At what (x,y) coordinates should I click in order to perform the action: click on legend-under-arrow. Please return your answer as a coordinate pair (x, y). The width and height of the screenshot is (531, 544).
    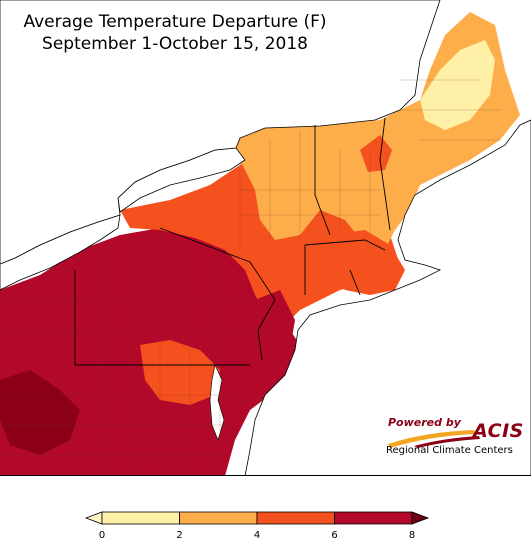
    Looking at the image, I should click on (93, 518).